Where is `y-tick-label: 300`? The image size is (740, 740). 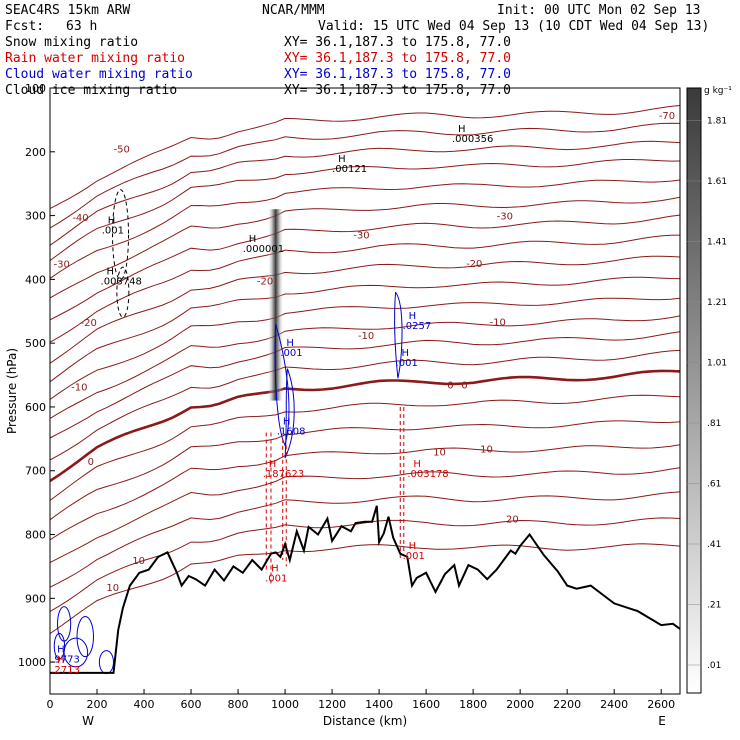 y-tick-label: 300 is located at coordinates (35, 216).